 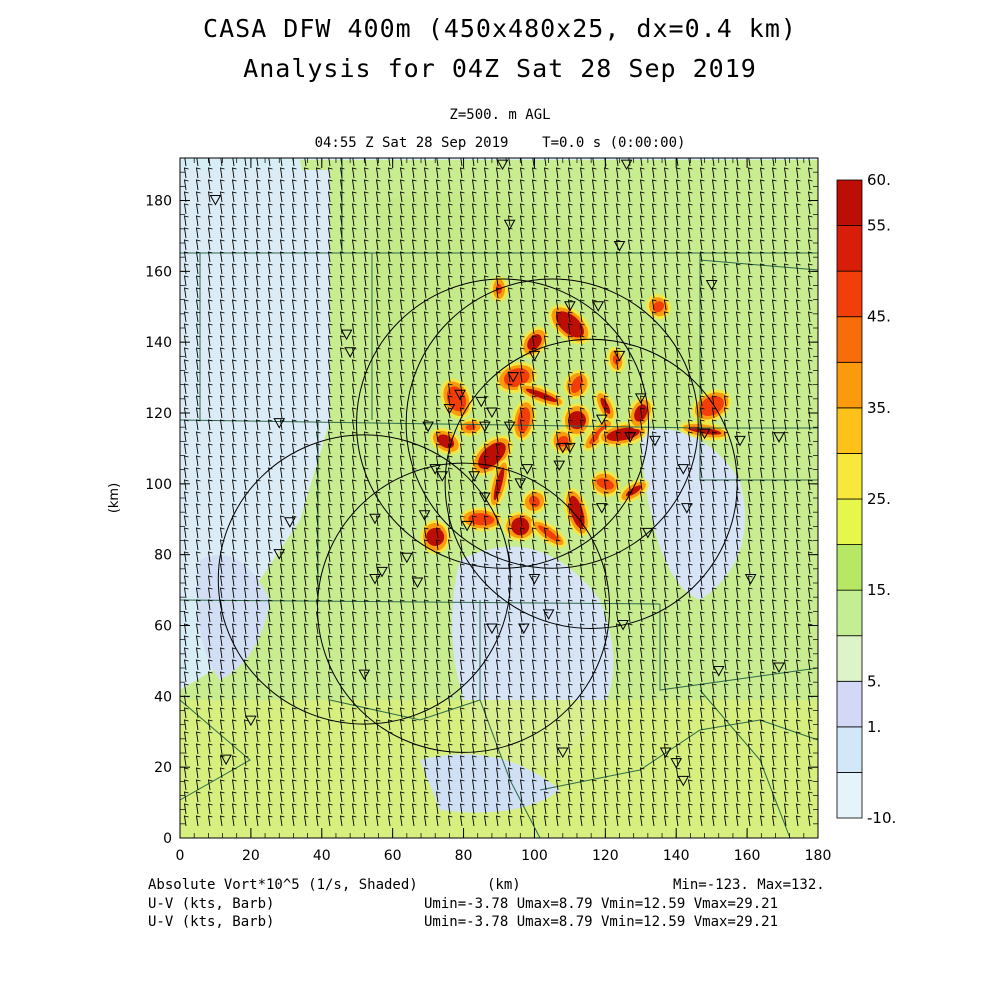 What do you see at coordinates (375, 519) in the screenshot?
I see `station-marker` at bounding box center [375, 519].